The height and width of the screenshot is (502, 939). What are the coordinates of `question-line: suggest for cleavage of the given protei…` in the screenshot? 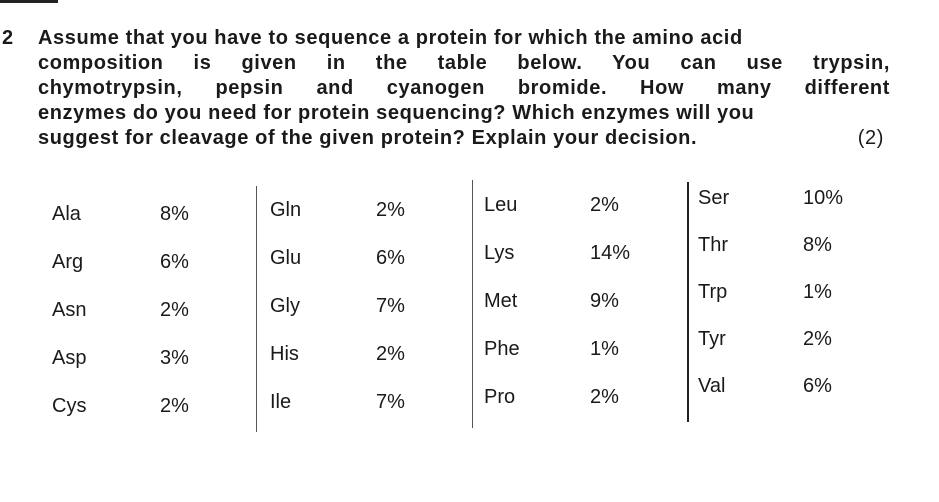 It's located at (368, 138).